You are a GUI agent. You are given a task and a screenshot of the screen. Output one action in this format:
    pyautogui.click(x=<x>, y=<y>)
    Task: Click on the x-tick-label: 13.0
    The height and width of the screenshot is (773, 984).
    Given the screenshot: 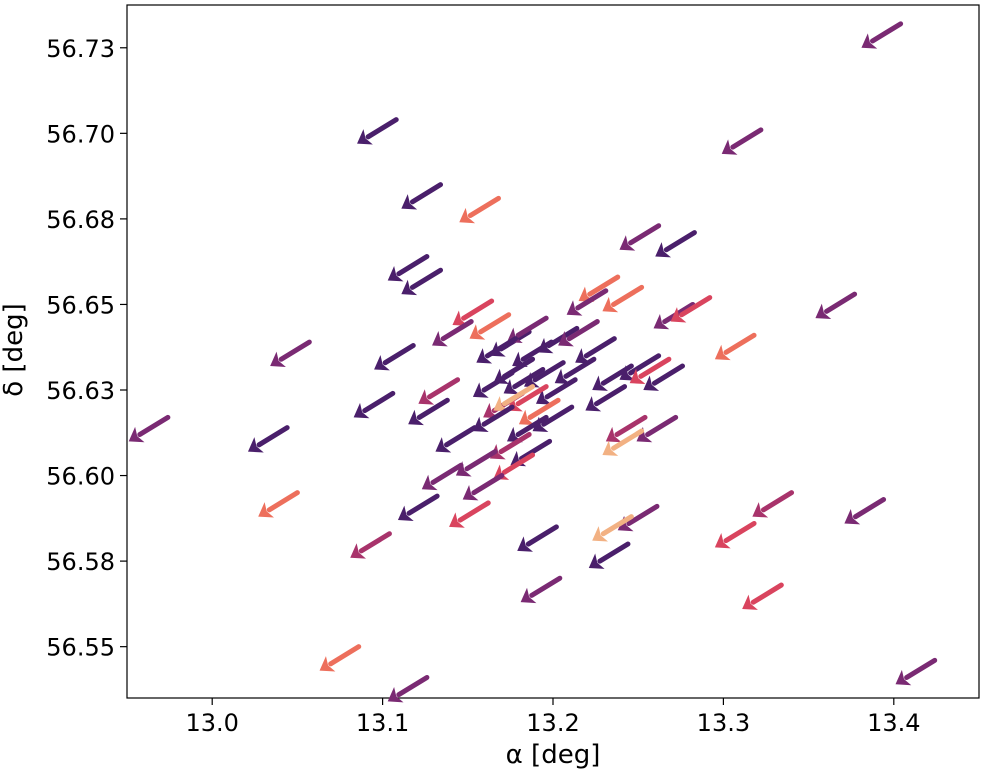 What is the action you would take?
    pyautogui.click(x=211, y=723)
    